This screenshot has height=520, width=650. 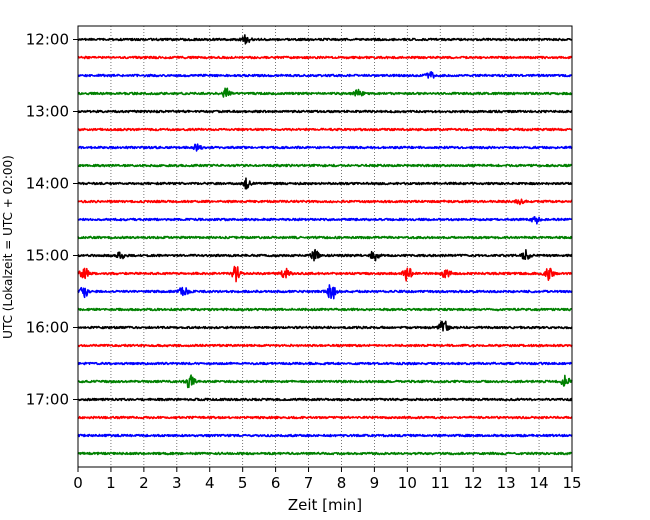 I want to click on x-tick-label: 7, so click(x=309, y=483).